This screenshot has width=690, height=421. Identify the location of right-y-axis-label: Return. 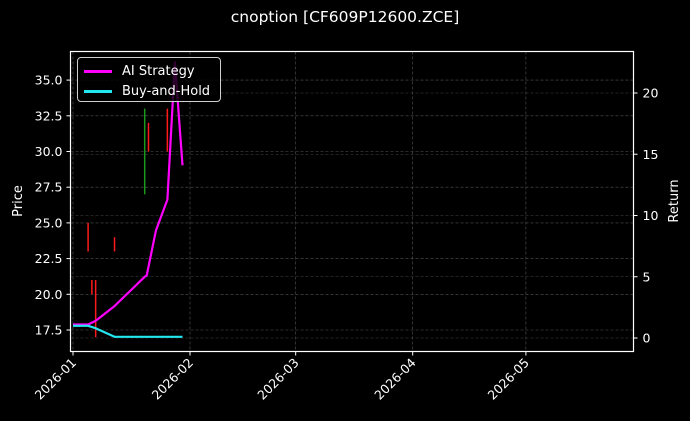
(674, 200).